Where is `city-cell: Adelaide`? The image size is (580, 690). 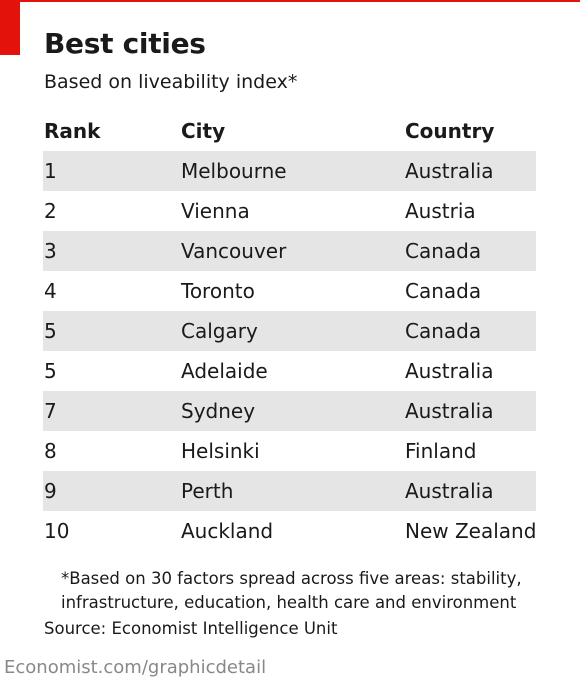
city-cell: Adelaide is located at coordinates (224, 371).